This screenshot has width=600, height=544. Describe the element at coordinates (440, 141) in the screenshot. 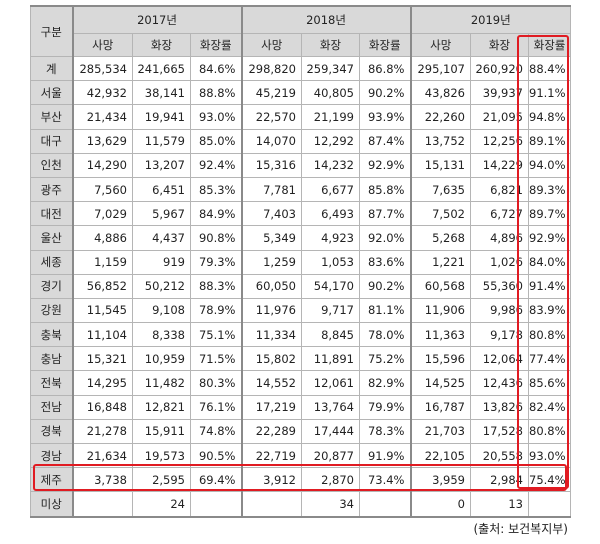

I see `value-cell: 13,752` at that location.